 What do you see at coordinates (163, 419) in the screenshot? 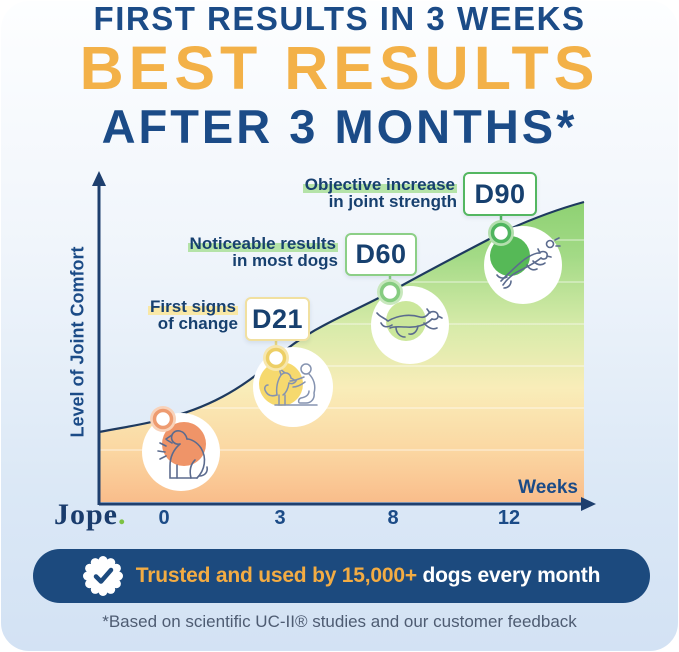
I see `marker-week0` at bounding box center [163, 419].